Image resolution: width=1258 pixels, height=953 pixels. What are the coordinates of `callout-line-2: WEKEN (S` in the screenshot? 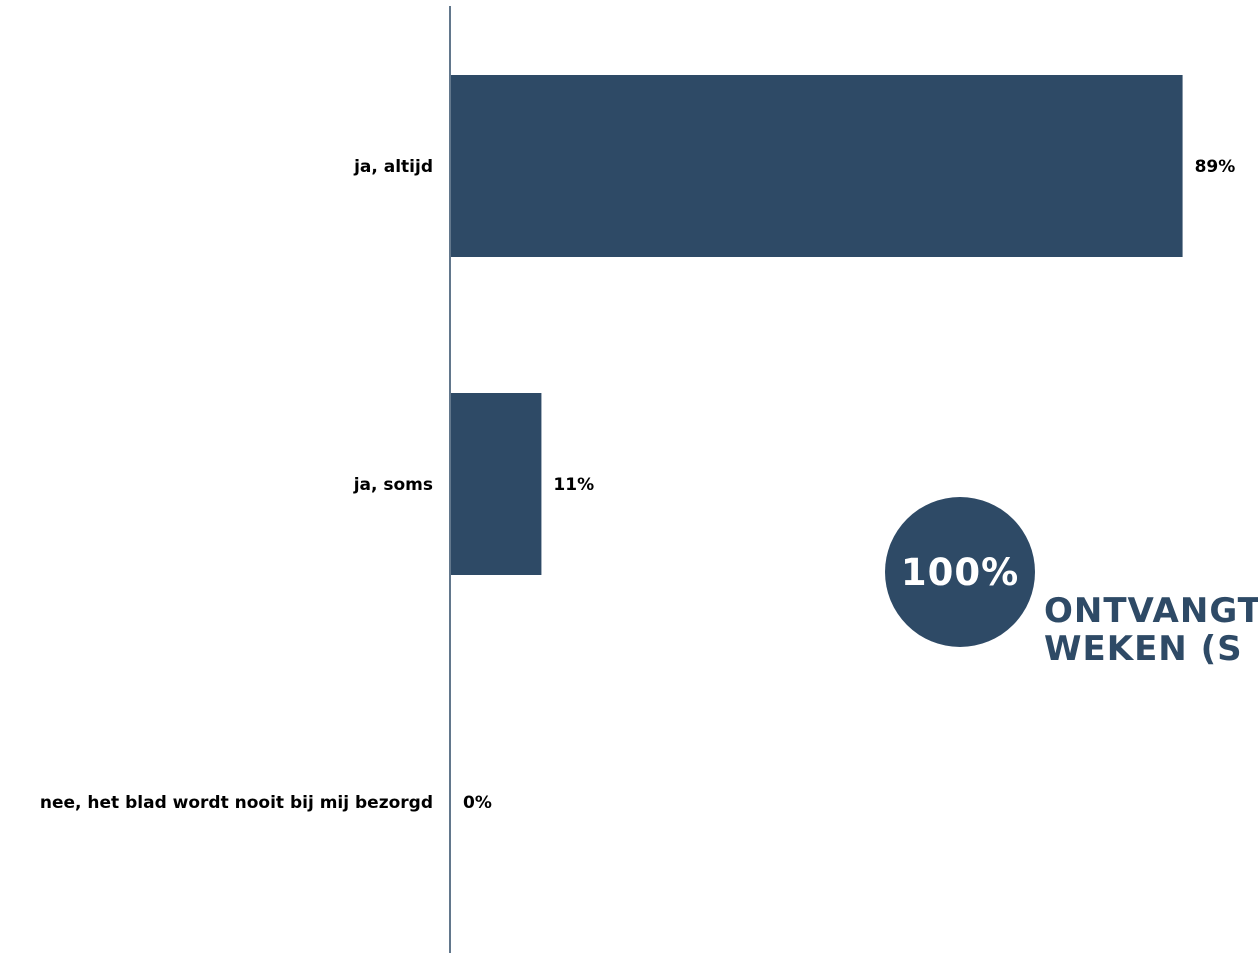 It's located at (1143, 648).